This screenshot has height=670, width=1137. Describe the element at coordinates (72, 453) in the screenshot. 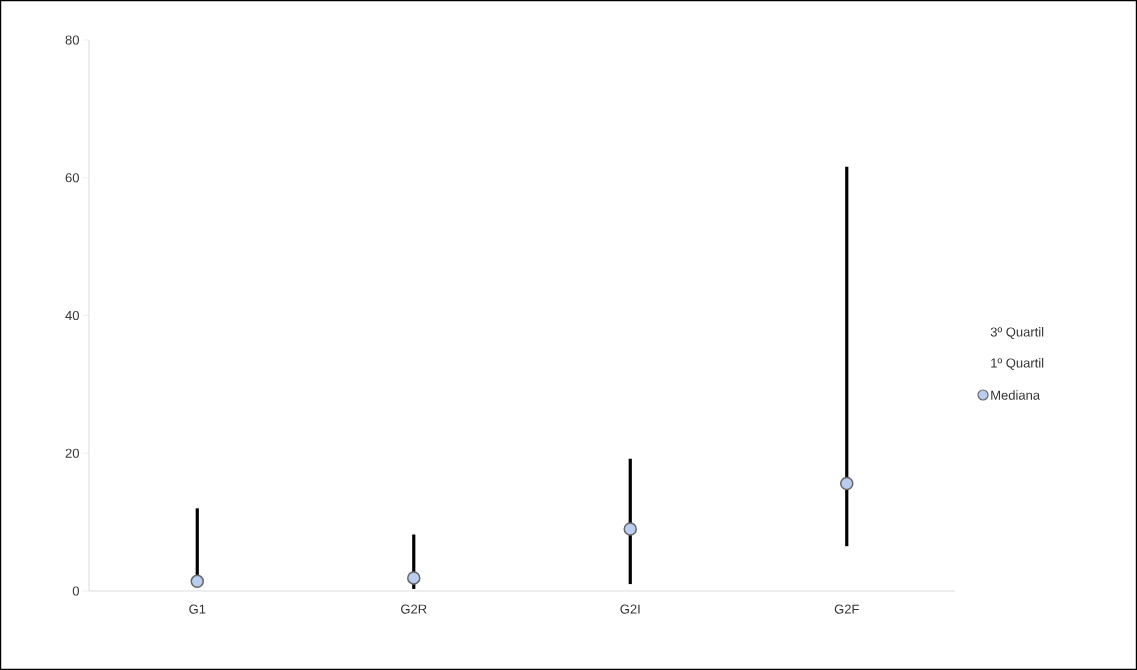

I see `y-tick-label: 20` at that location.